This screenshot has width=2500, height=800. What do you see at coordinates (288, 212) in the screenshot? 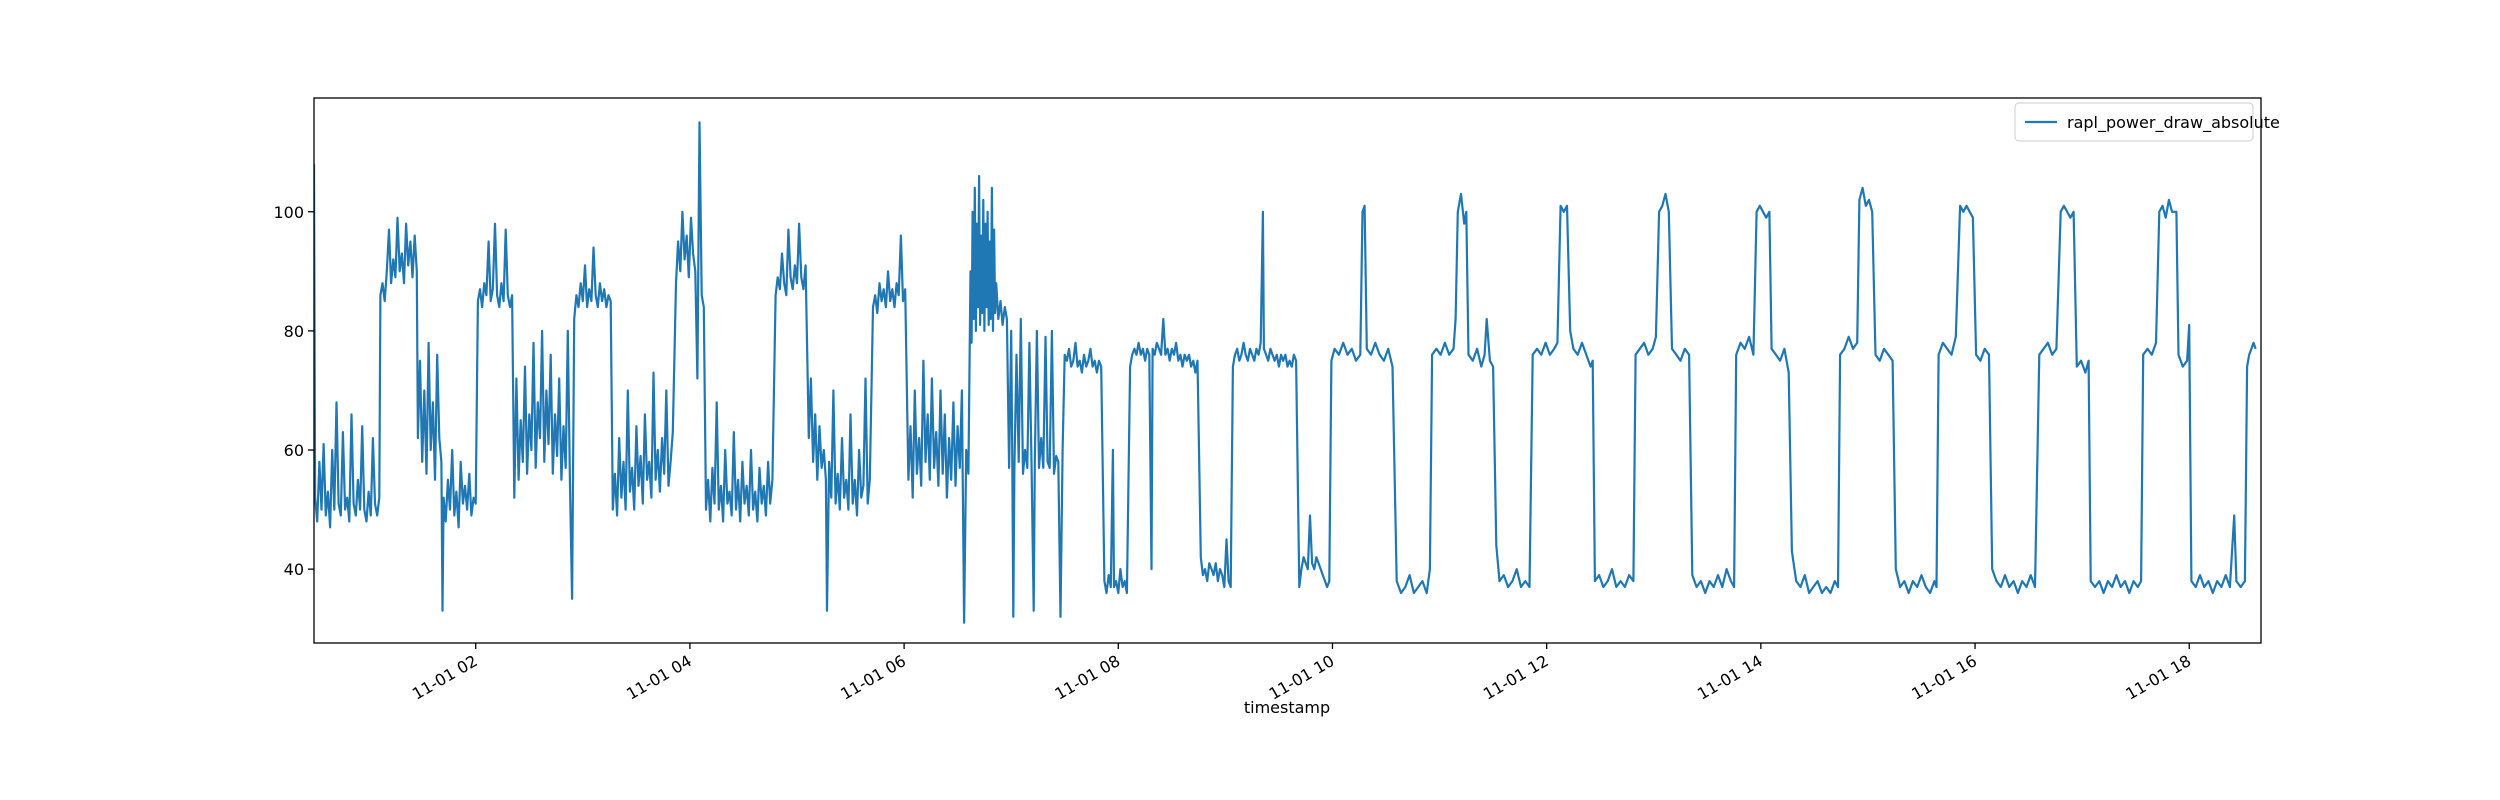
I see `y-tick-label: 100` at bounding box center [288, 212].